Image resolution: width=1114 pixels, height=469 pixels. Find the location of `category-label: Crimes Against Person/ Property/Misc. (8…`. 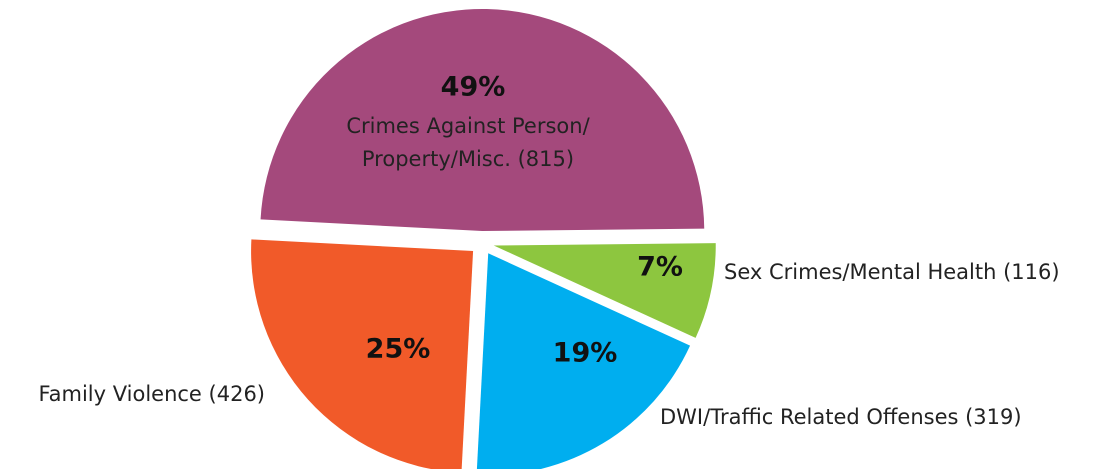

category-label: Crimes Against Person/ Property/Misc. (8… is located at coordinates (468, 142).